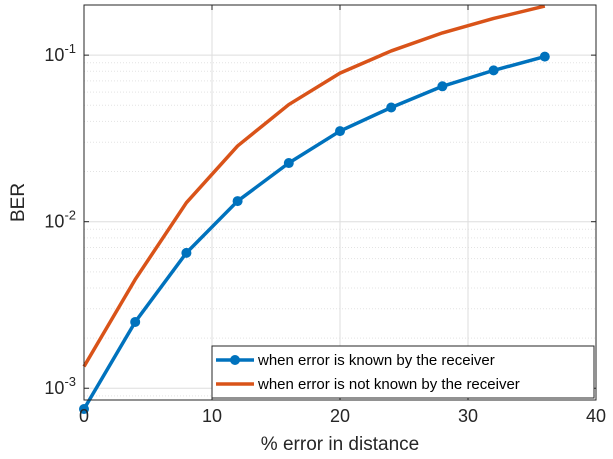 The width and height of the screenshot is (613, 459). I want to click on x-tick-label: 40, so click(596, 416).